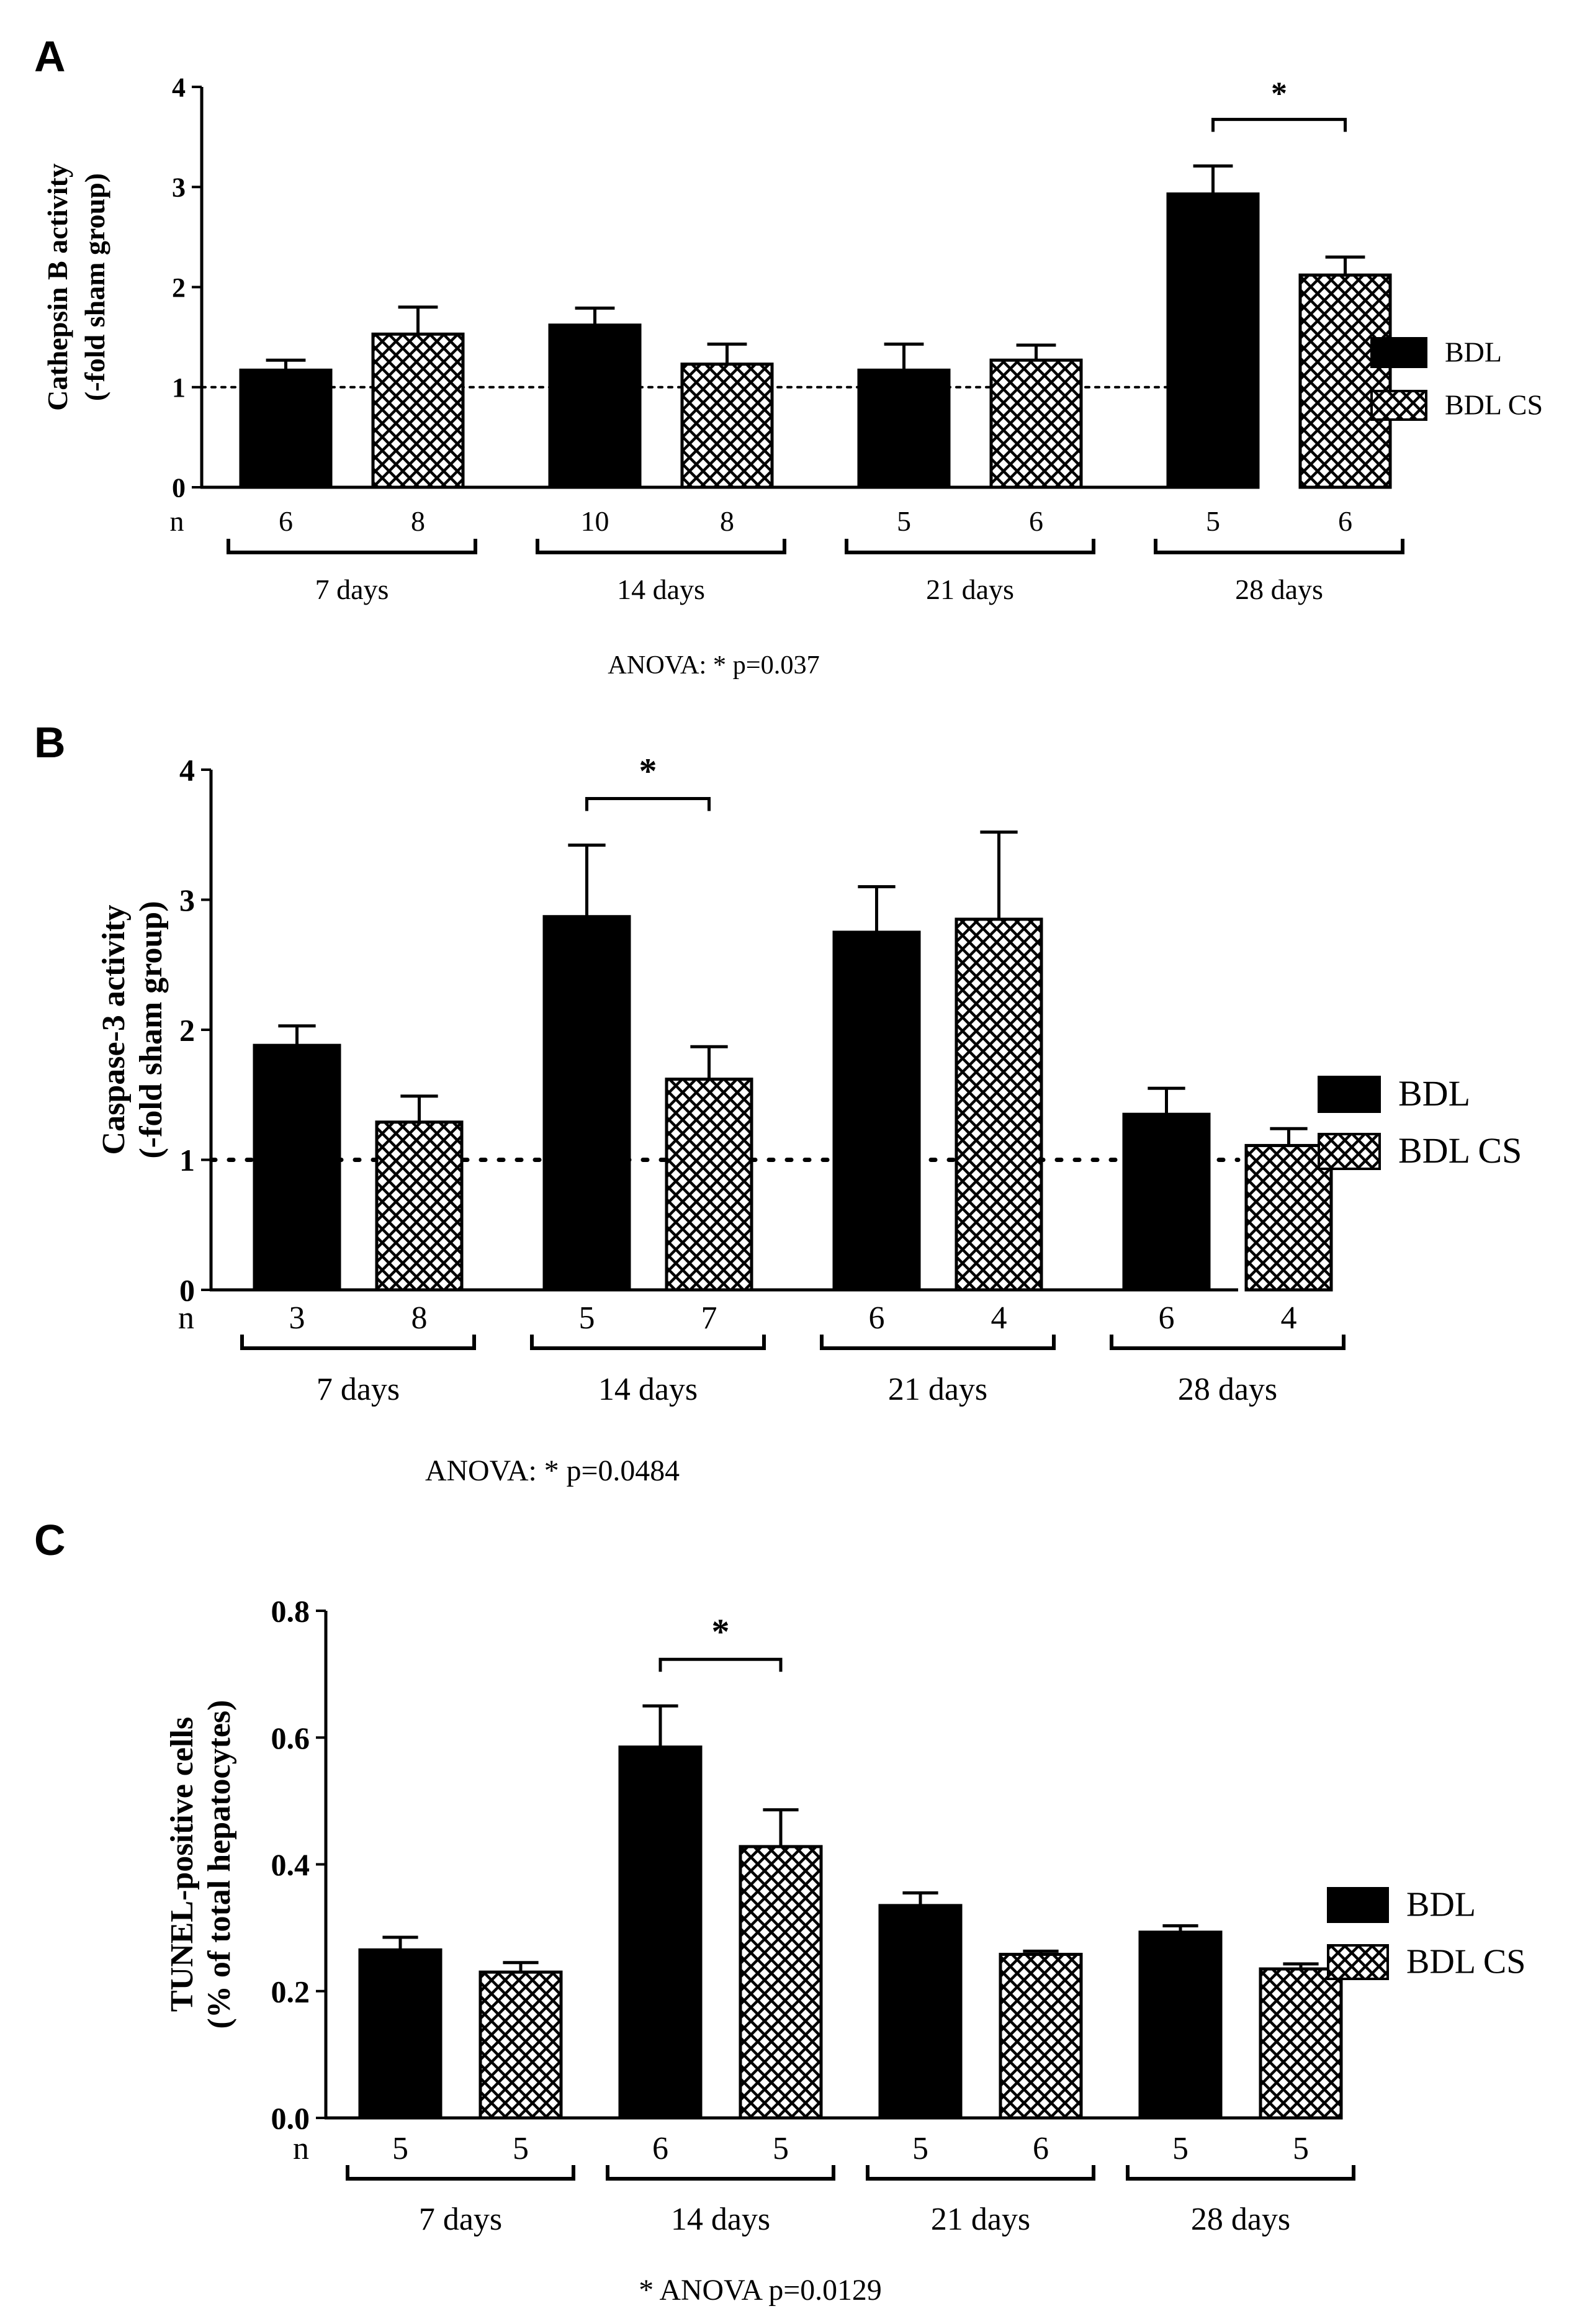 The width and height of the screenshot is (1577, 2324). I want to click on y-axis-title: Caspase-3 activity, so click(114, 1030).